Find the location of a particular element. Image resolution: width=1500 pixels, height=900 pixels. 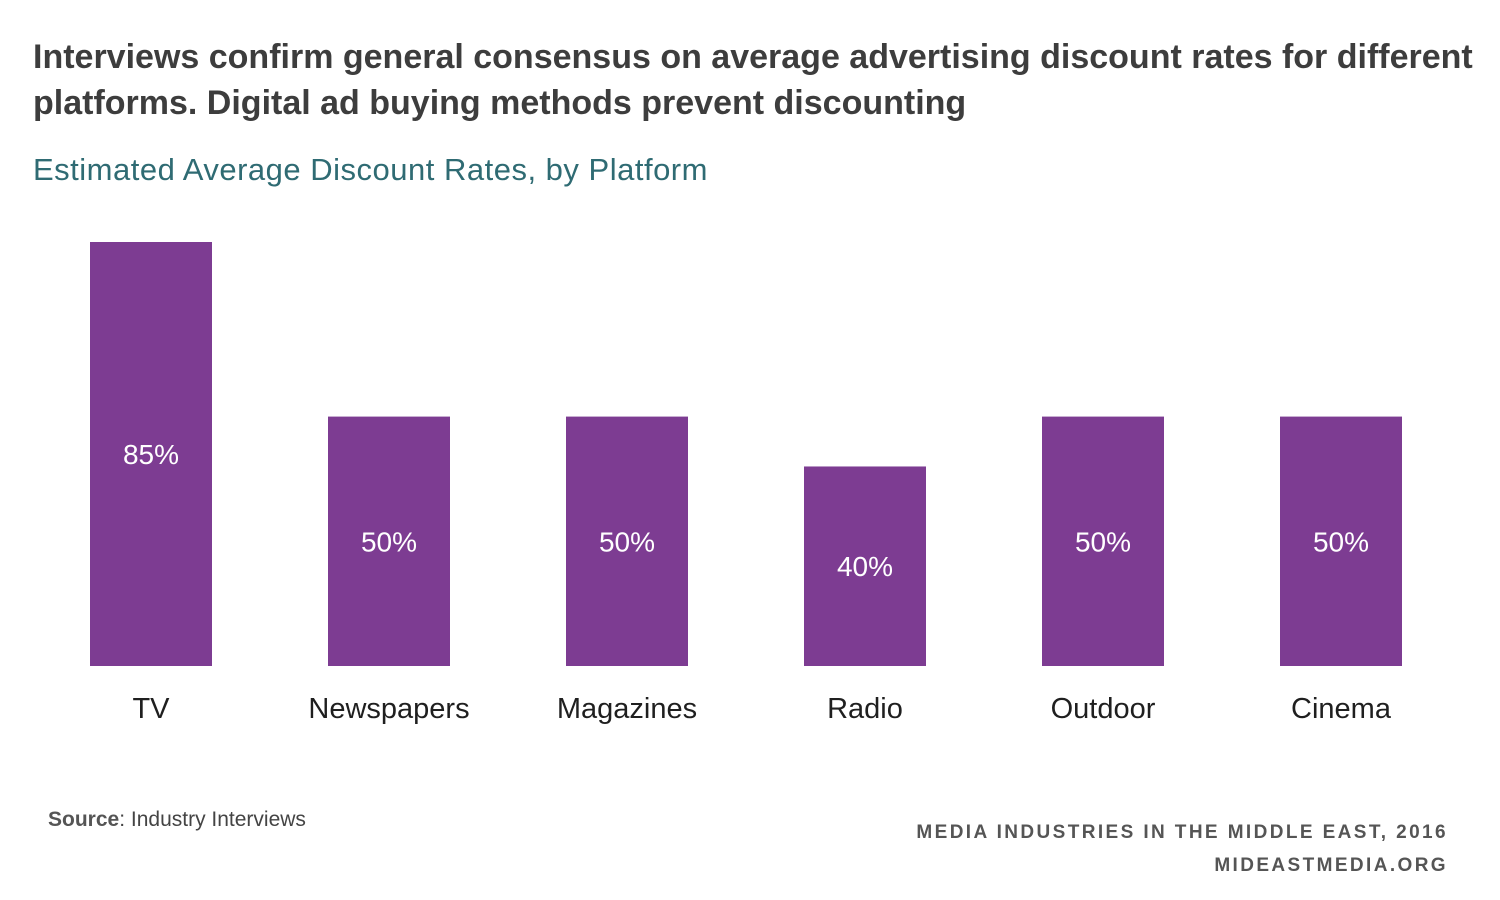

category-label-outdoor: Outdoor is located at coordinates (1103, 709).